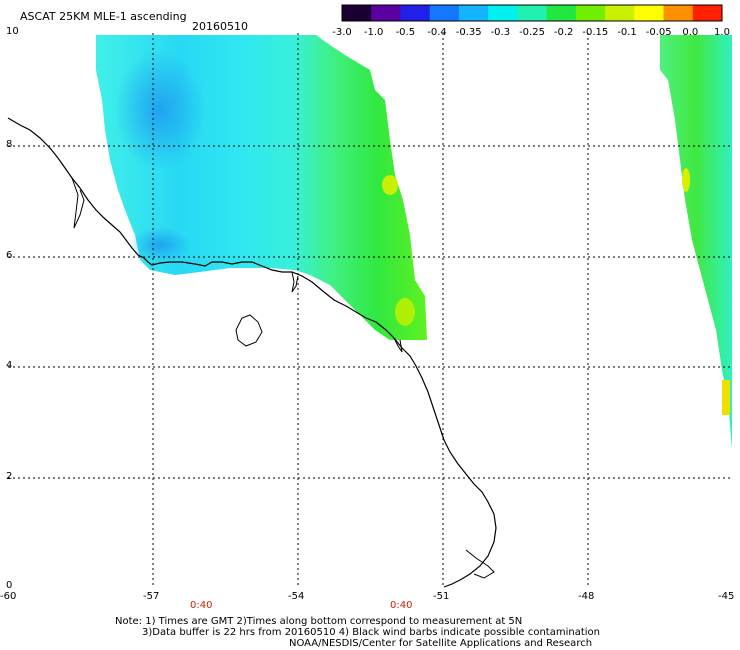 This screenshot has height=650, width=740. What do you see at coordinates (373, 32) in the screenshot?
I see `colorbar-label: -1.0` at bounding box center [373, 32].